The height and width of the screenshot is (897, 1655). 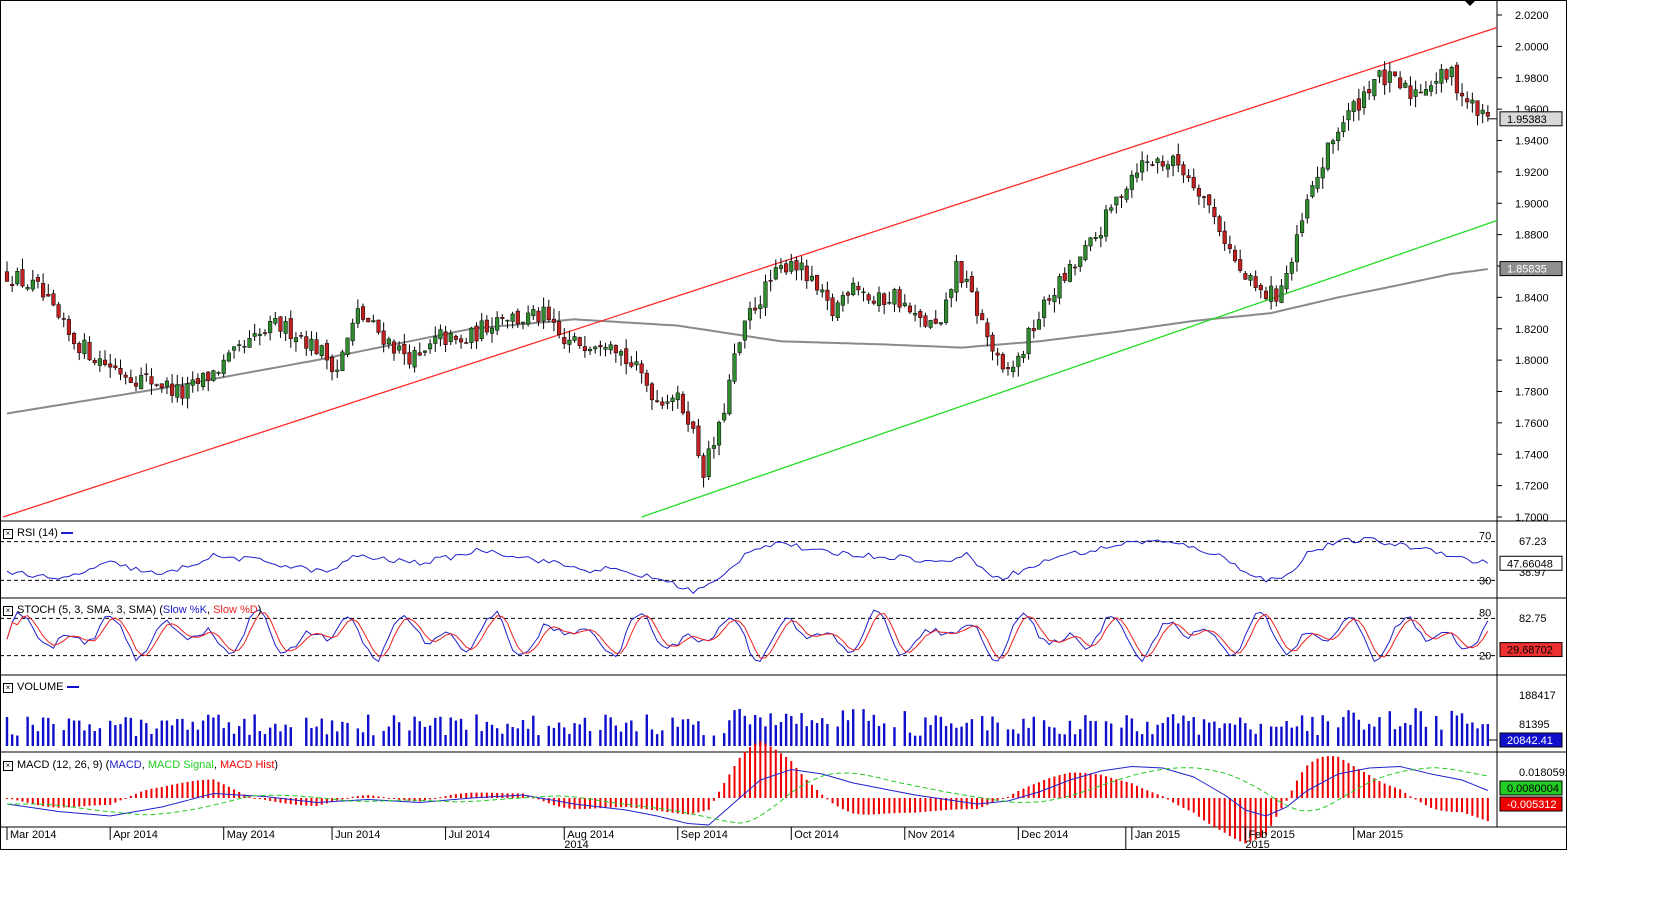 What do you see at coordinates (1533, 542) in the screenshot?
I see `rsi-axis-label-high: 67.23` at bounding box center [1533, 542].